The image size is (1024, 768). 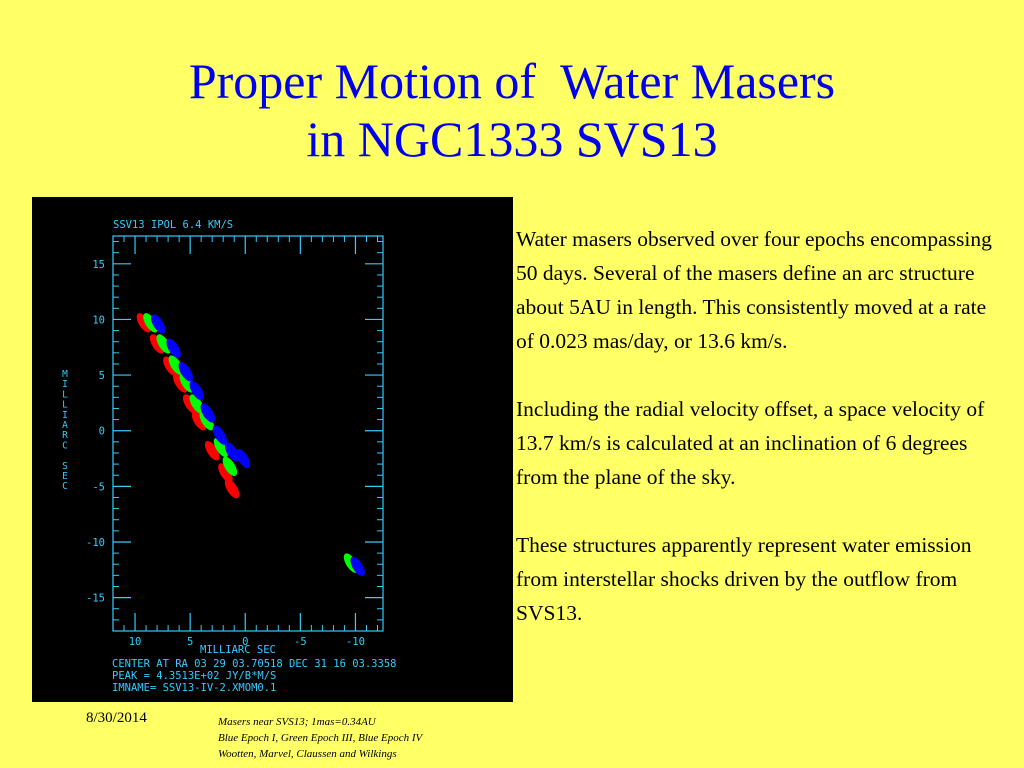 I want to click on x-tick-label: 0, so click(x=245, y=642).